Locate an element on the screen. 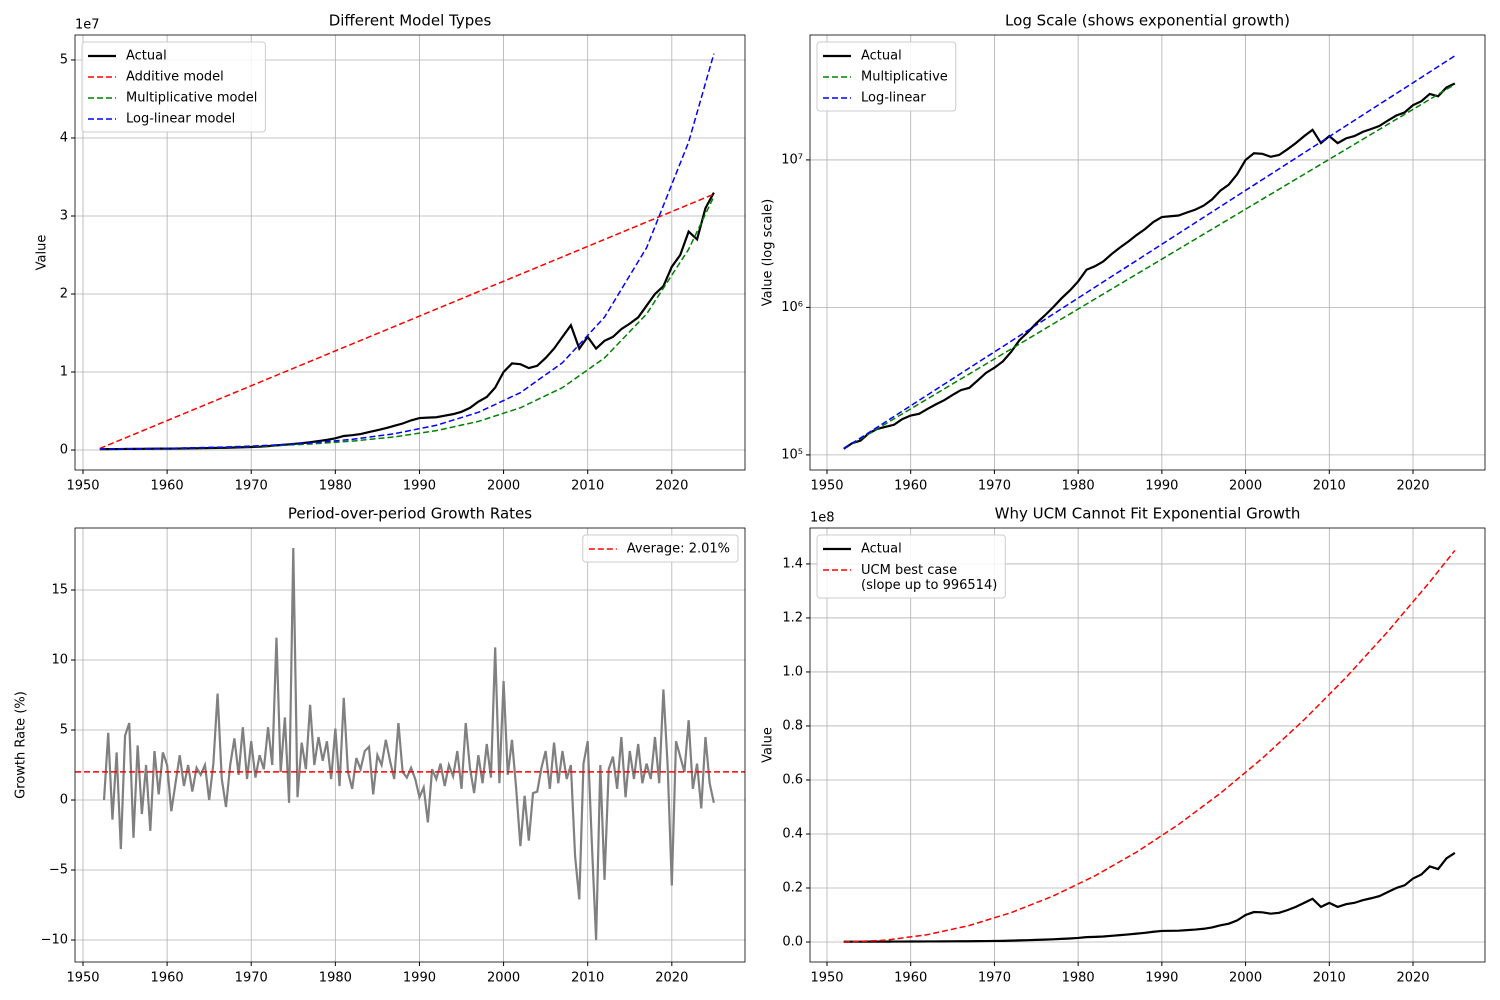 The image size is (1500, 1000). legend: Actual Multiplicative Log-linear is located at coordinates (886, 76).